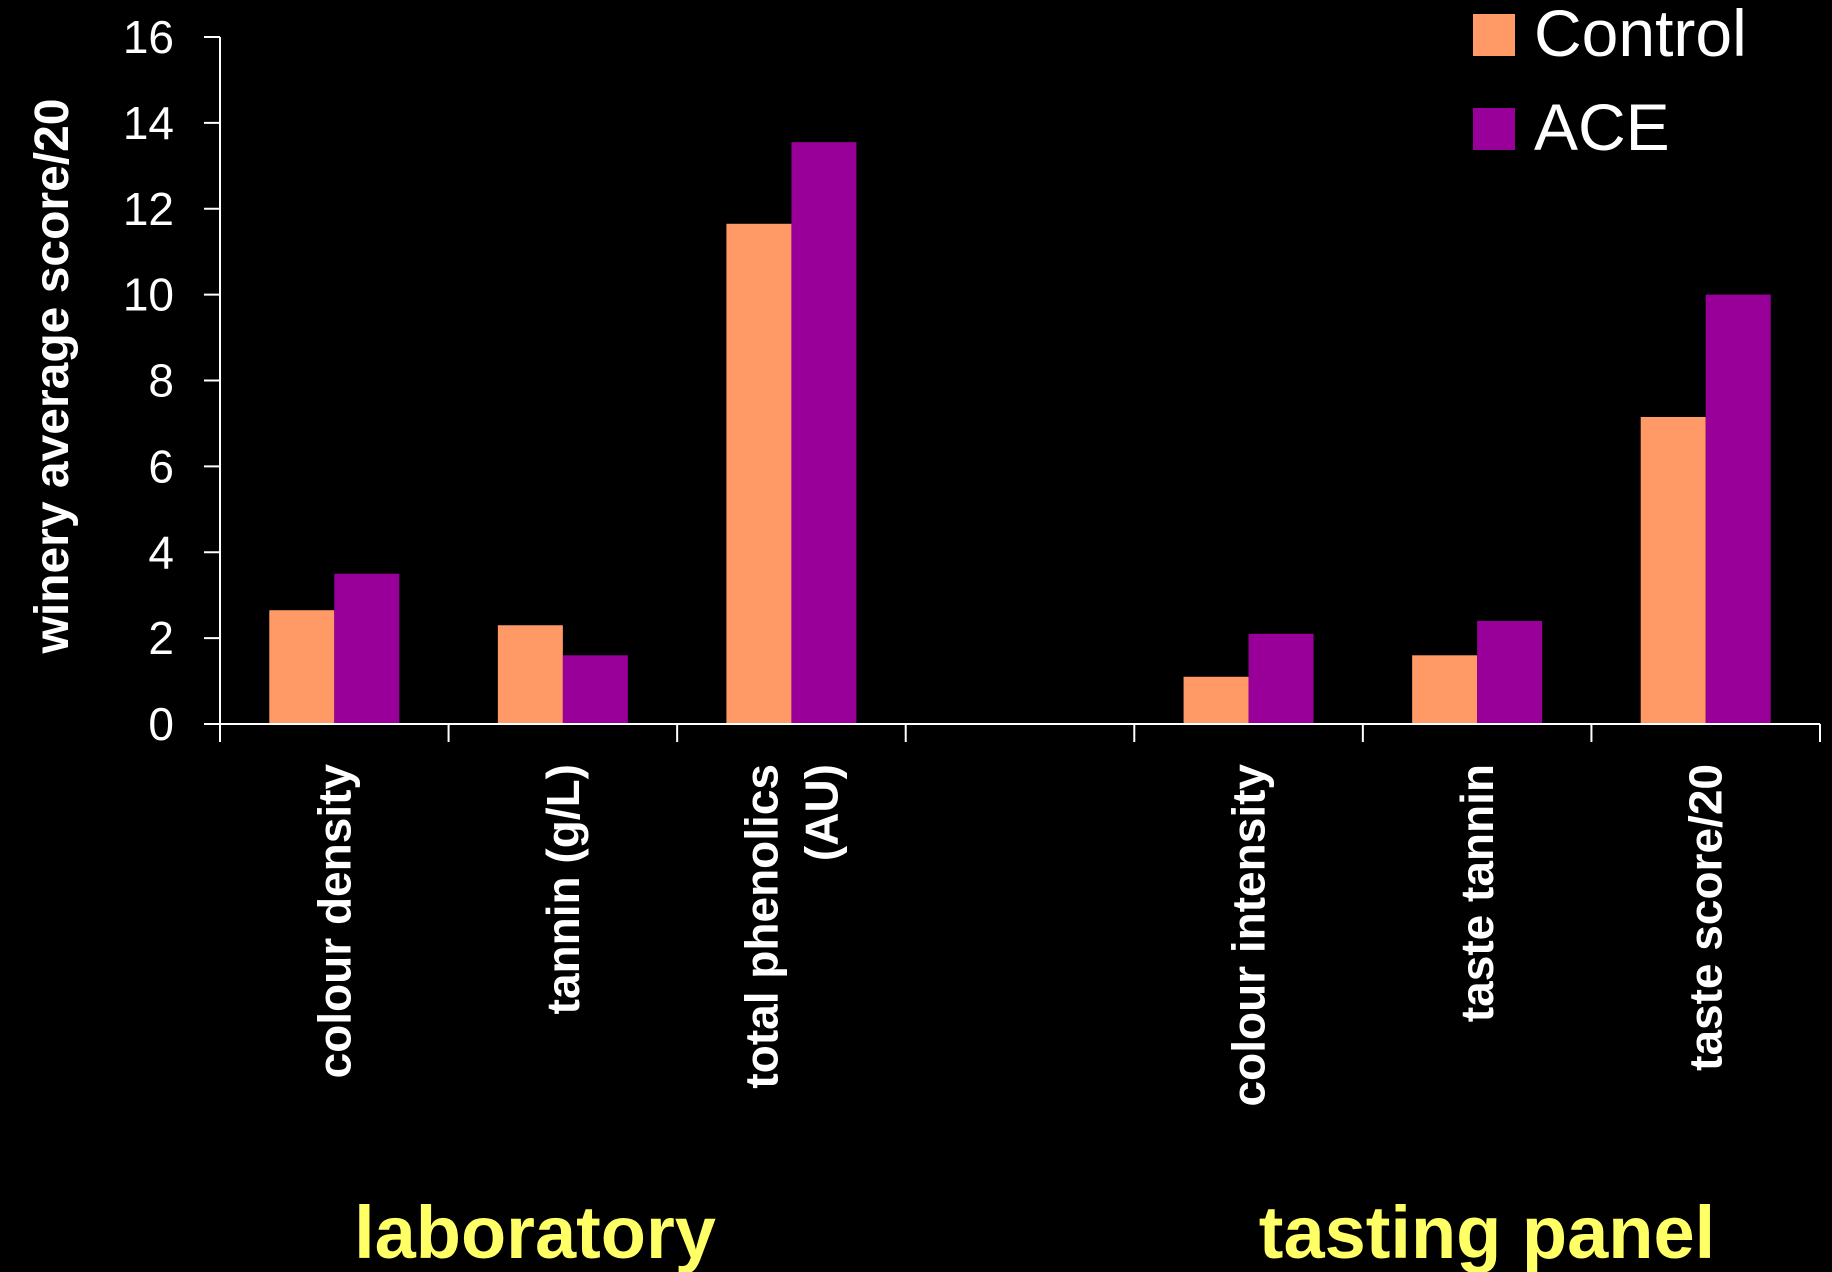 This screenshot has height=1272, width=1832. I want to click on y-tick-label: 2, so click(161, 638).